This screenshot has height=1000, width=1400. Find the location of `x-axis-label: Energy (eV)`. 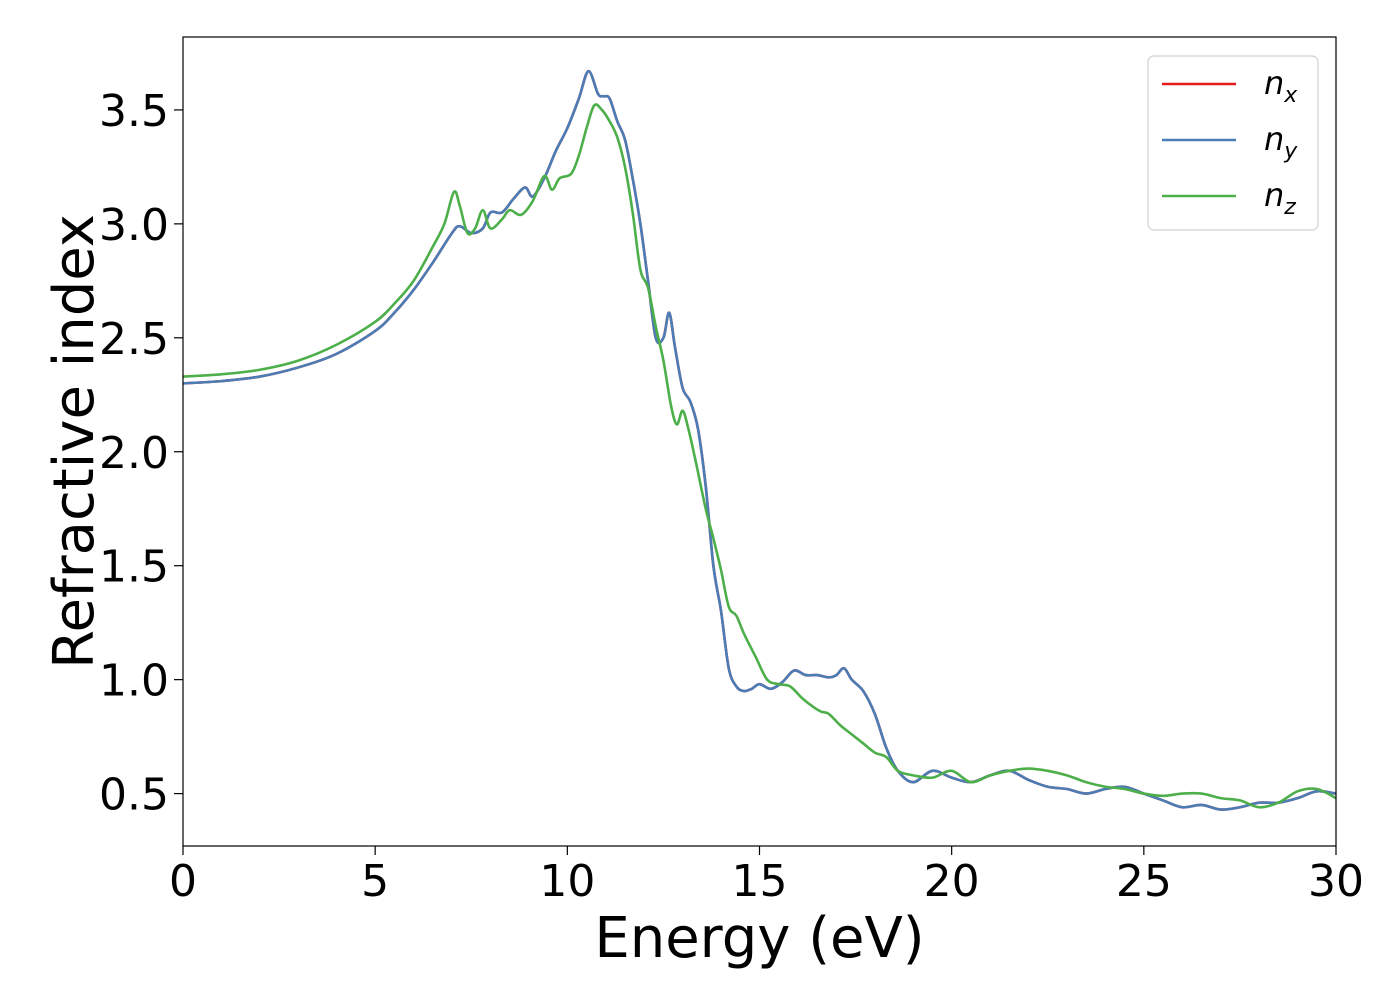

x-axis-label: Energy (eV) is located at coordinates (759, 938).